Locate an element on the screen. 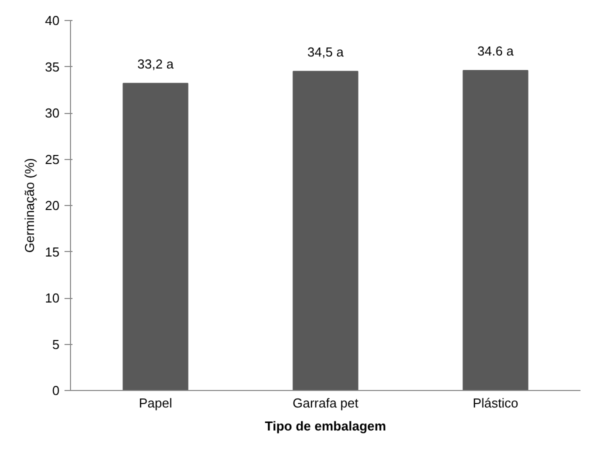  y-tick-label: 5 is located at coordinates (56, 344).